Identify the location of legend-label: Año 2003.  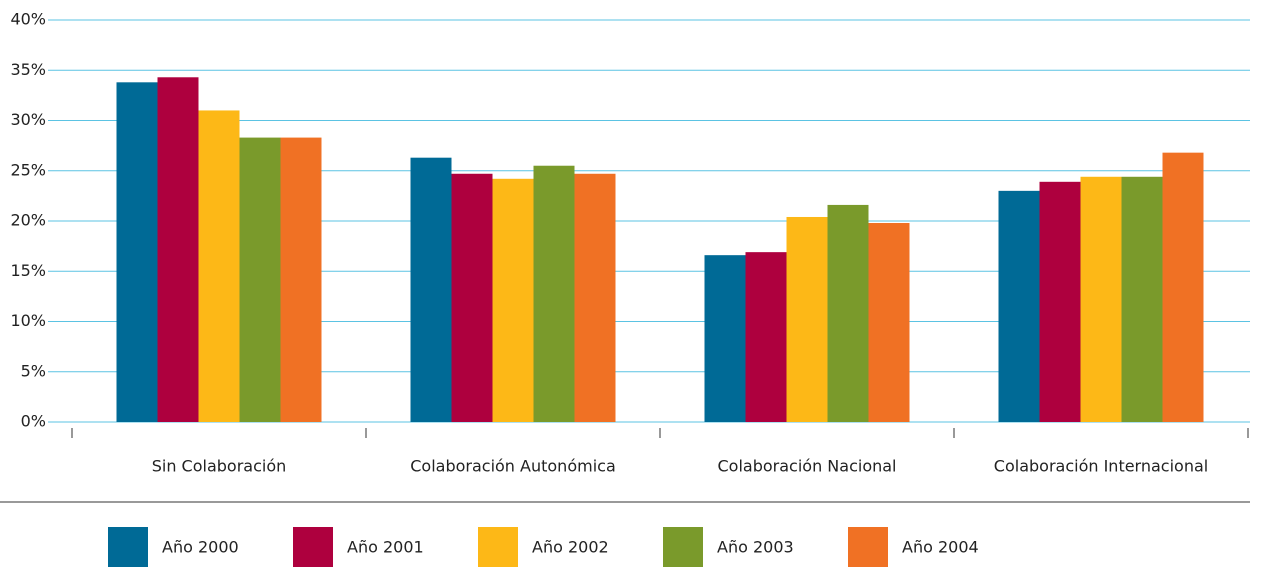
(755, 547).